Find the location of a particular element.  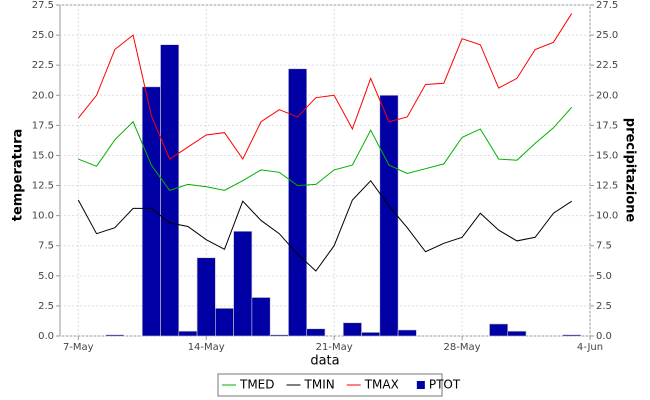

y-tick-label: 15.0 is located at coordinates (43, 155).